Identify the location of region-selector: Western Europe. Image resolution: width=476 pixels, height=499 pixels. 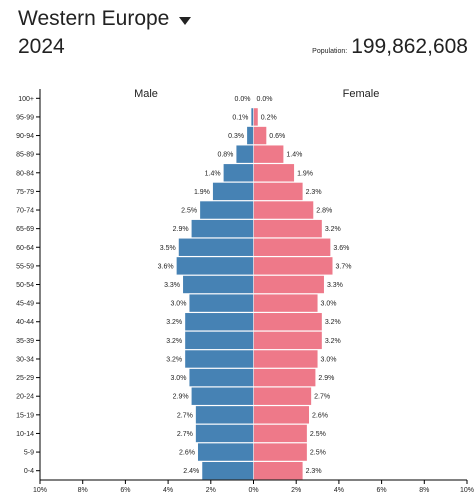
(105, 19).